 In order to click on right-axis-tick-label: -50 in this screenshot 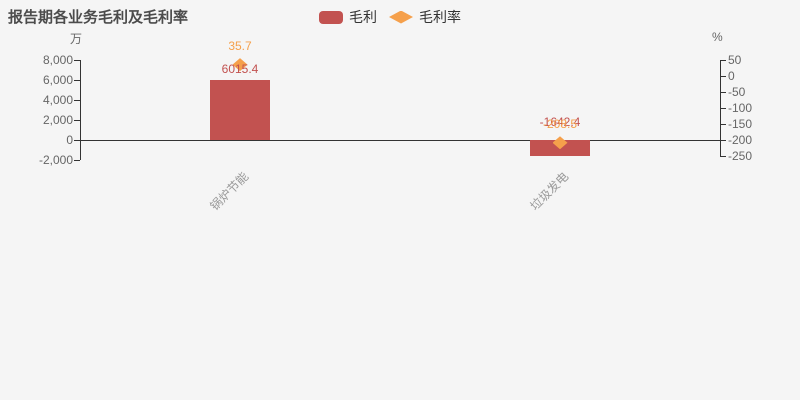, I will do `click(737, 92)`.